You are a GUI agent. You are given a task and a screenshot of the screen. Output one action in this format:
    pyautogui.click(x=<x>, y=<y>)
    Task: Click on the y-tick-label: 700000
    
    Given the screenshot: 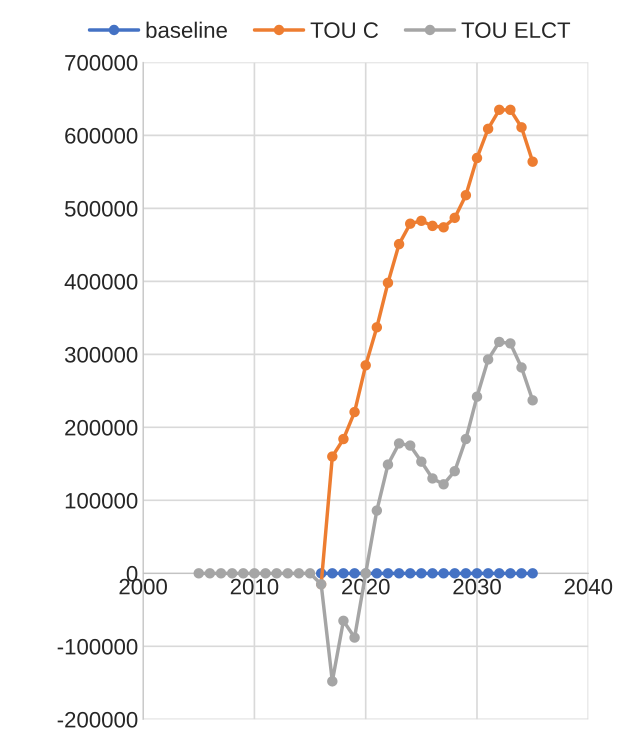 What is the action you would take?
    pyautogui.click(x=101, y=62)
    